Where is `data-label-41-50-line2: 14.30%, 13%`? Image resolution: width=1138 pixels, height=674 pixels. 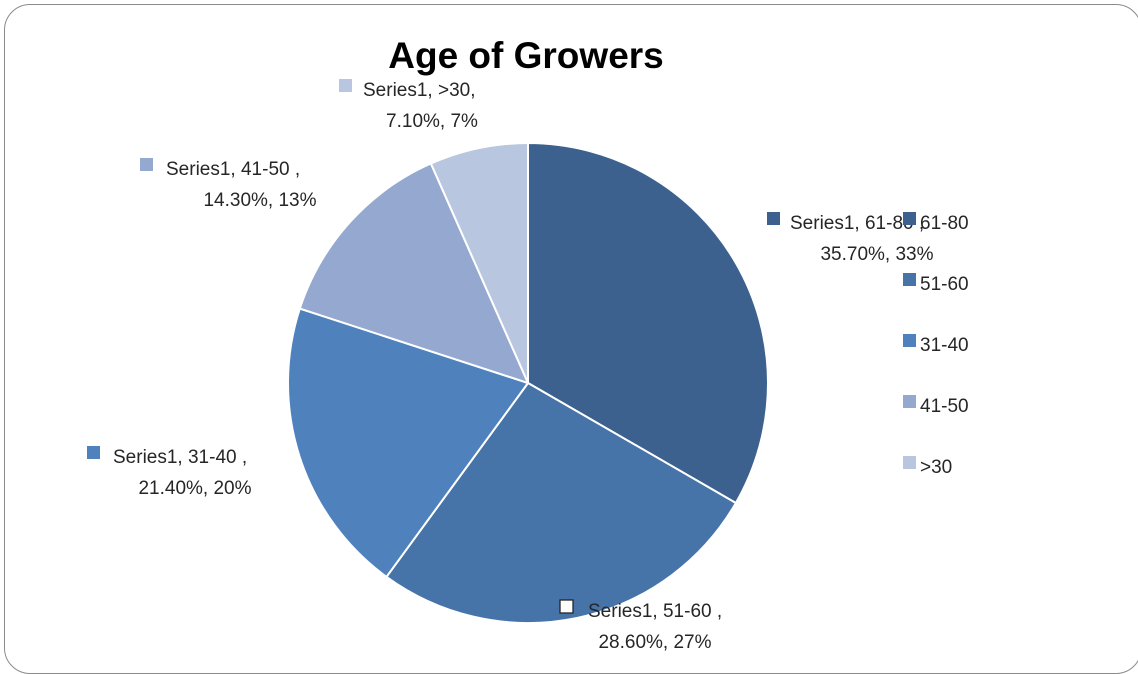 data-label-41-50-line2: 14.30%, 13% is located at coordinates (259, 200).